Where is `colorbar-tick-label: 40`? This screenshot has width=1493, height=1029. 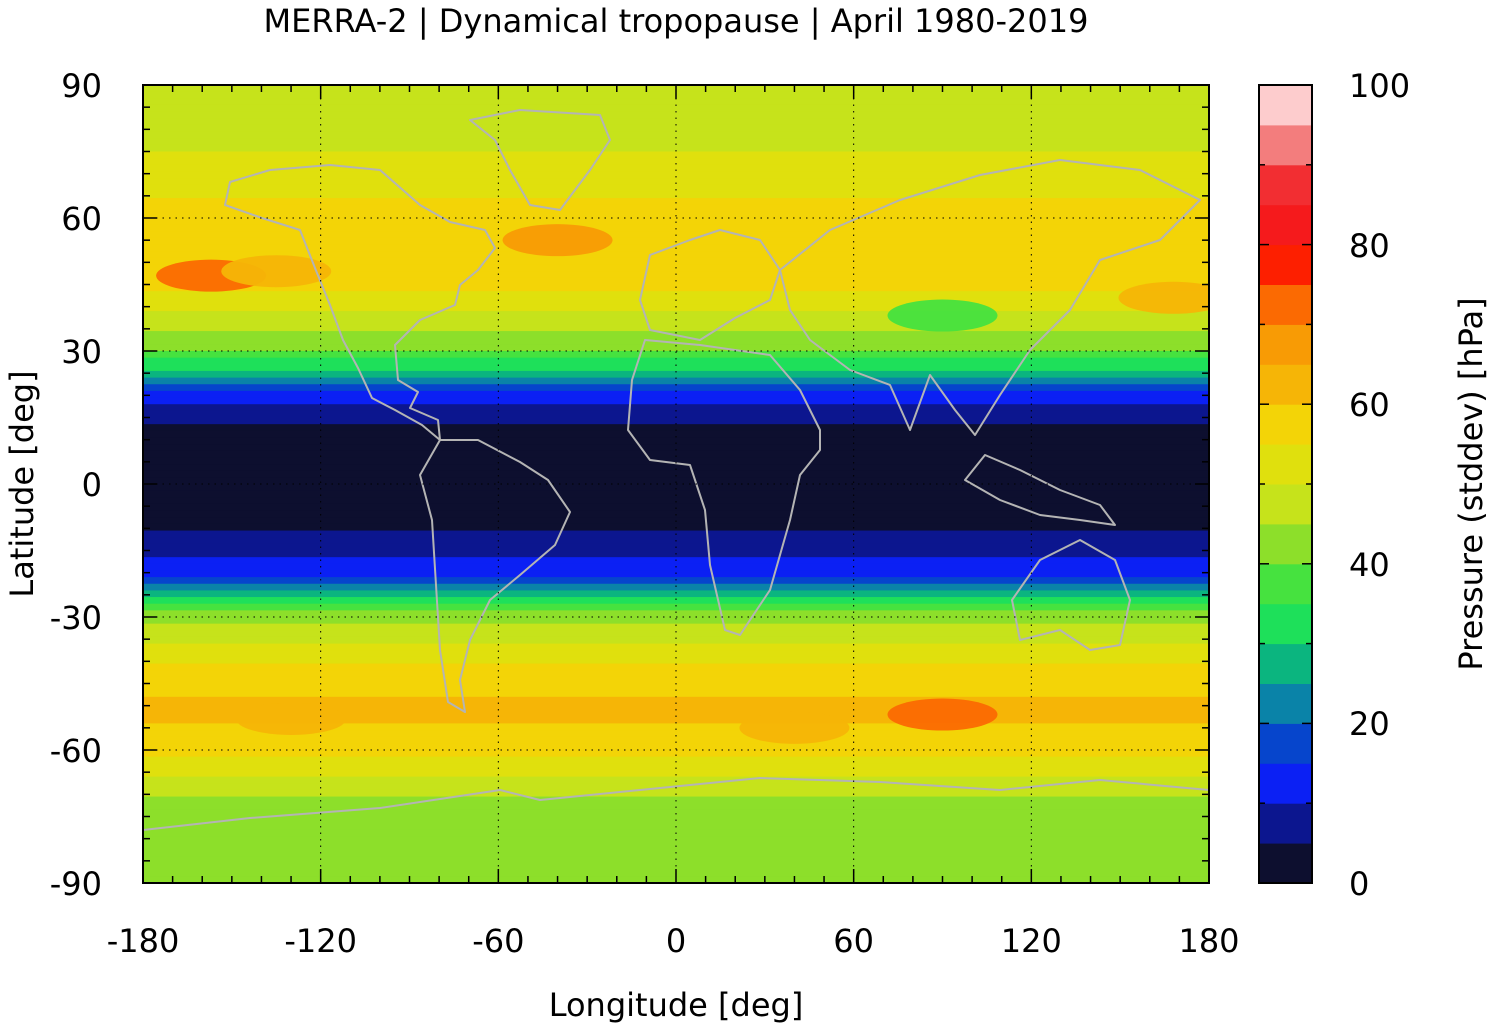
colorbar-tick-label: 40 is located at coordinates (1369, 565).